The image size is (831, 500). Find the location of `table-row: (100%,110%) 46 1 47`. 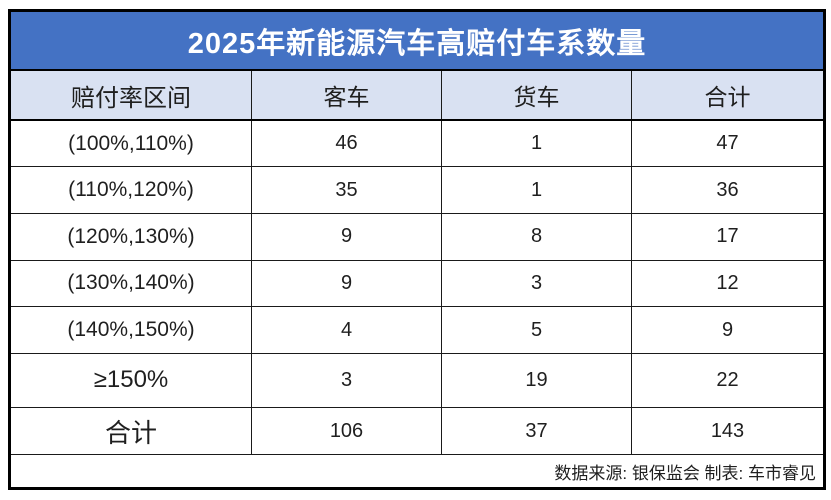

table-row: (100%,110%) 46 1 47 is located at coordinates (417, 143).